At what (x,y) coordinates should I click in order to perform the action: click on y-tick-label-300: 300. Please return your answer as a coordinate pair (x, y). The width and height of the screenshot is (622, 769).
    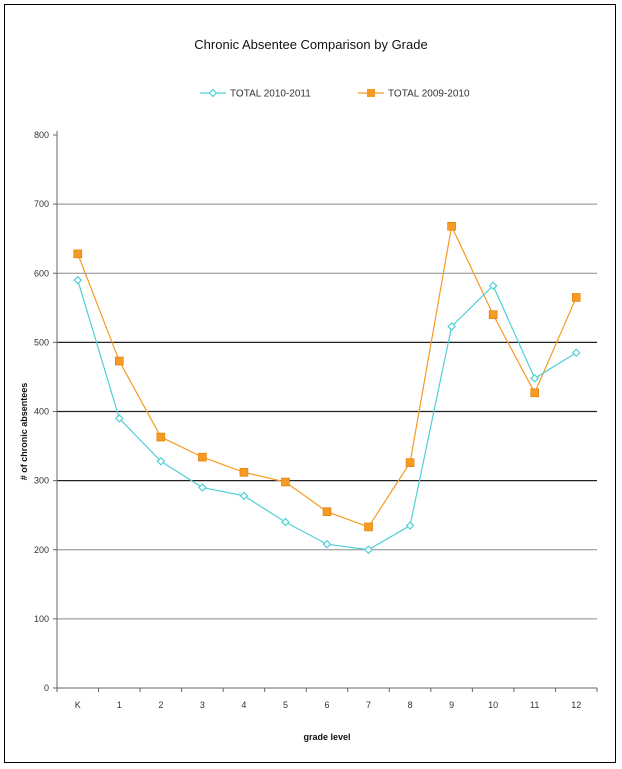
    Looking at the image, I should click on (41, 481).